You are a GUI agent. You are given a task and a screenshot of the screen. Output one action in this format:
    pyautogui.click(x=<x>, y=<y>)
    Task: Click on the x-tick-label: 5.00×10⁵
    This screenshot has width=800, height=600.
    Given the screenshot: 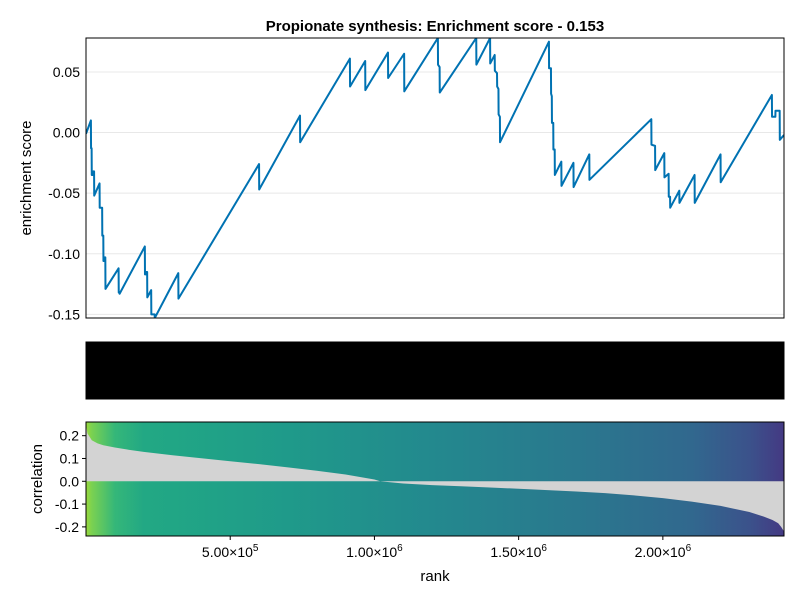 What is the action you would take?
    pyautogui.click(x=230, y=551)
    